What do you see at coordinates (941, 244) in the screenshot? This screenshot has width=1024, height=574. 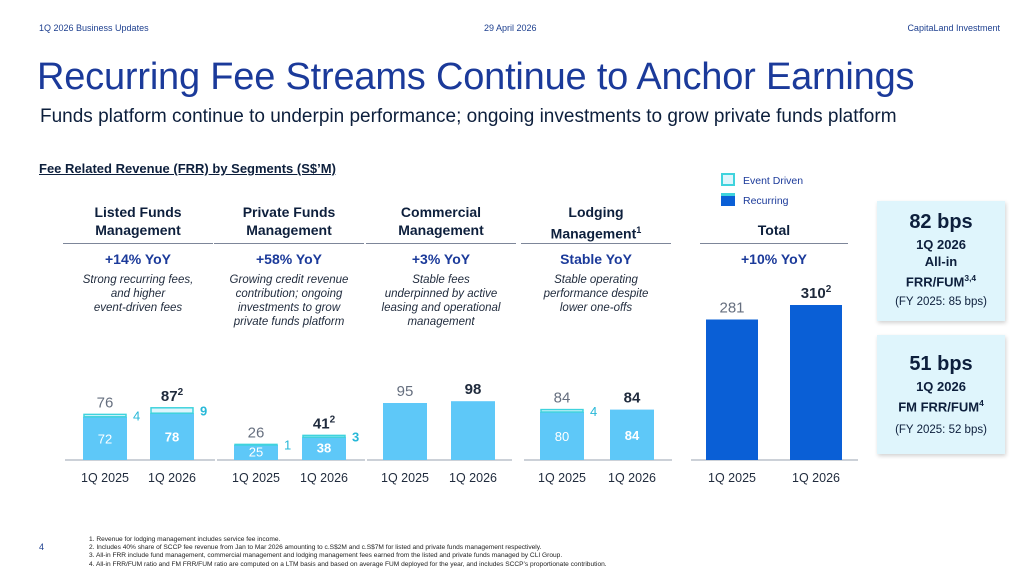 I see `kpi-period: 1Q 2026` at bounding box center [941, 244].